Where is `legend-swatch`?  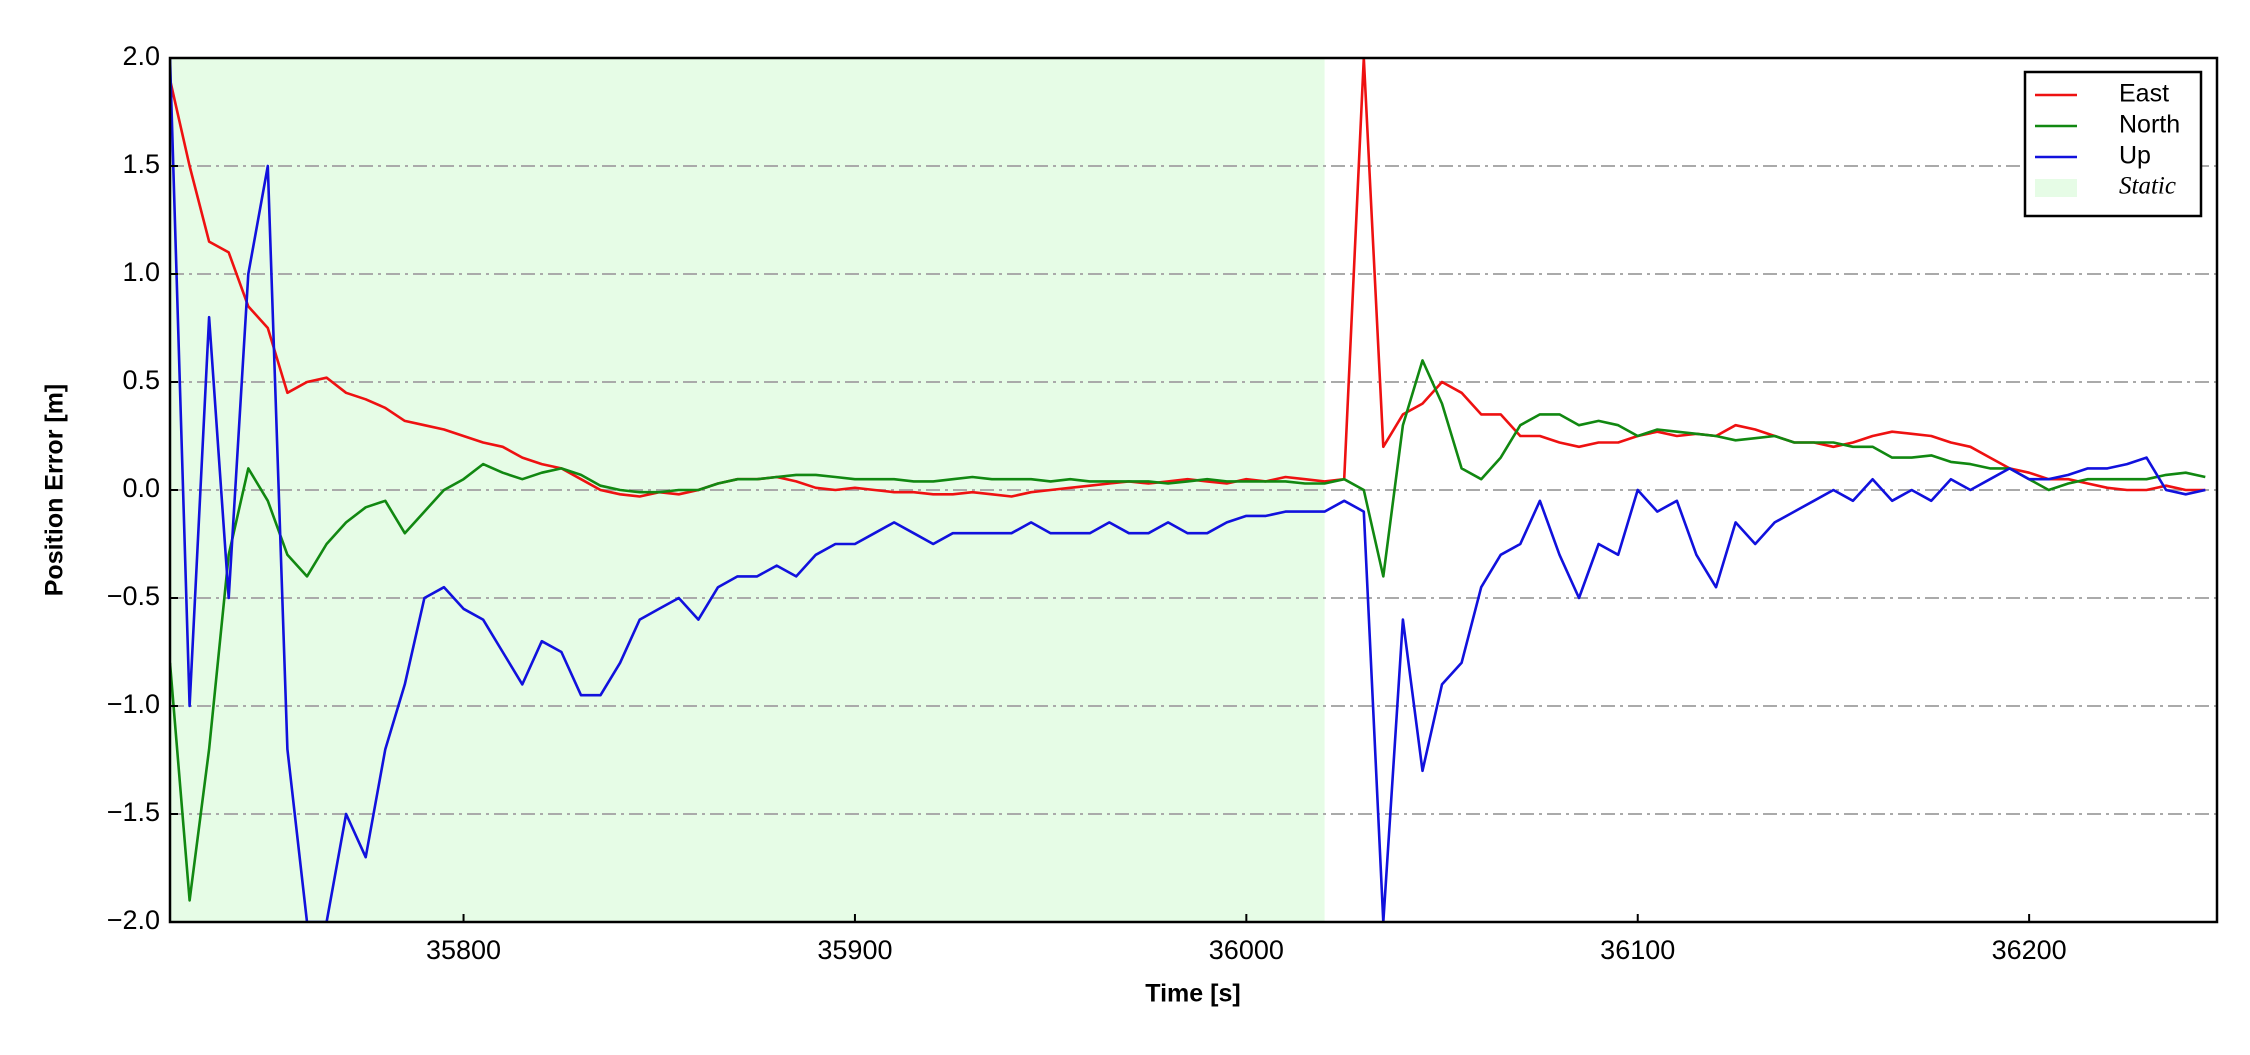 legend-swatch is located at coordinates (2056, 188).